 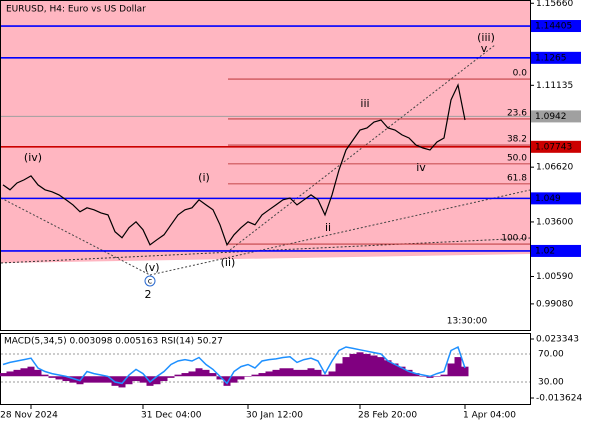 I want to click on fibo-label: 23.6, so click(x=517, y=113).